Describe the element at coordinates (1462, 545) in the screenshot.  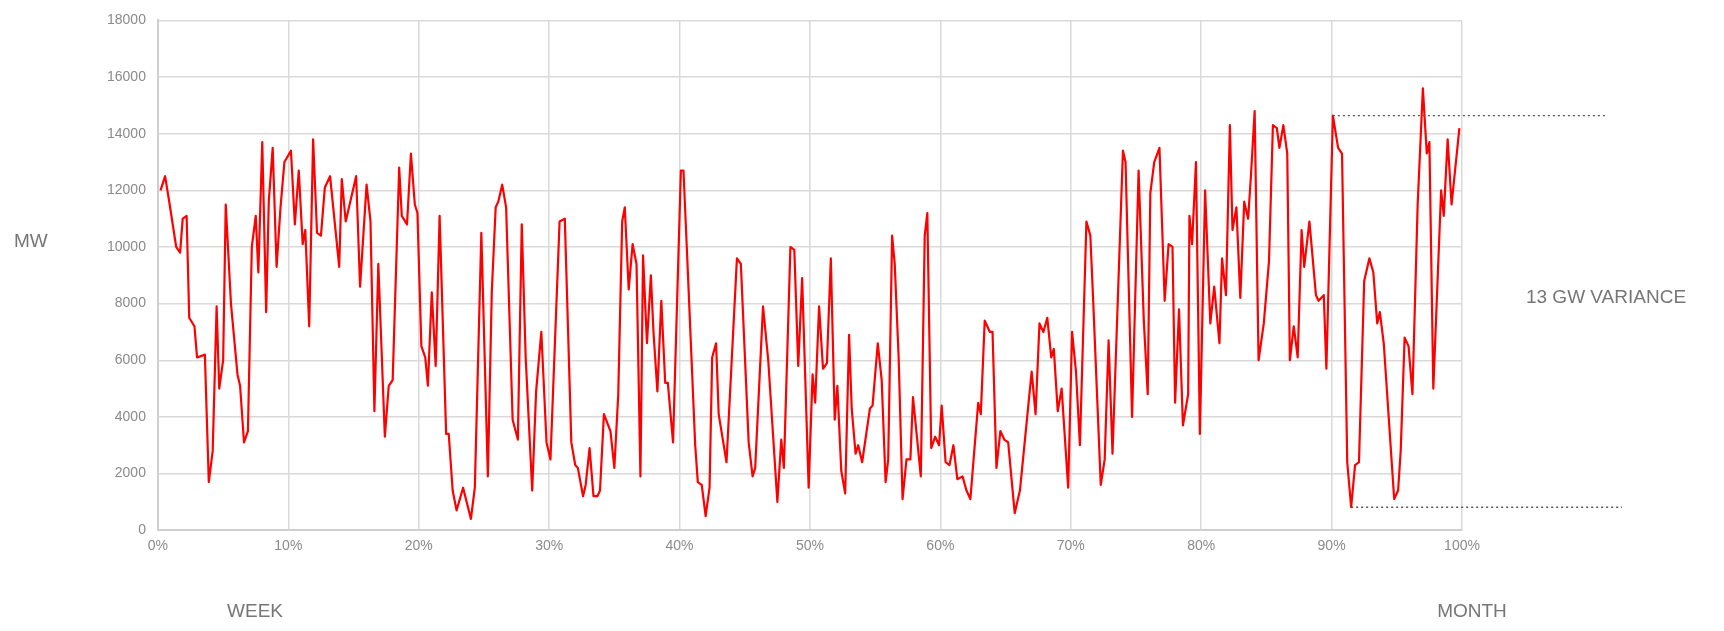
I see `x-tick-label: 100%` at that location.